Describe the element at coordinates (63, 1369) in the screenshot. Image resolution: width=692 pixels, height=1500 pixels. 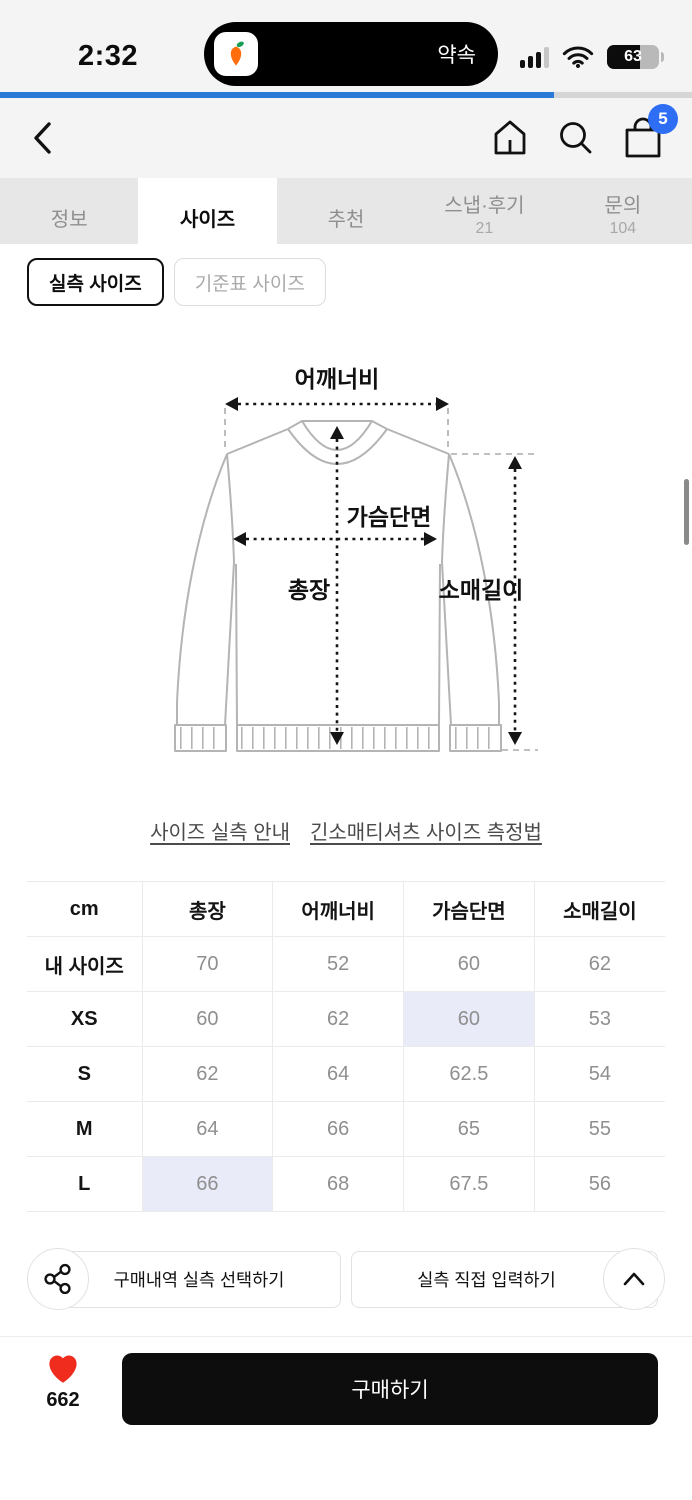
I see `heart-icon` at that location.